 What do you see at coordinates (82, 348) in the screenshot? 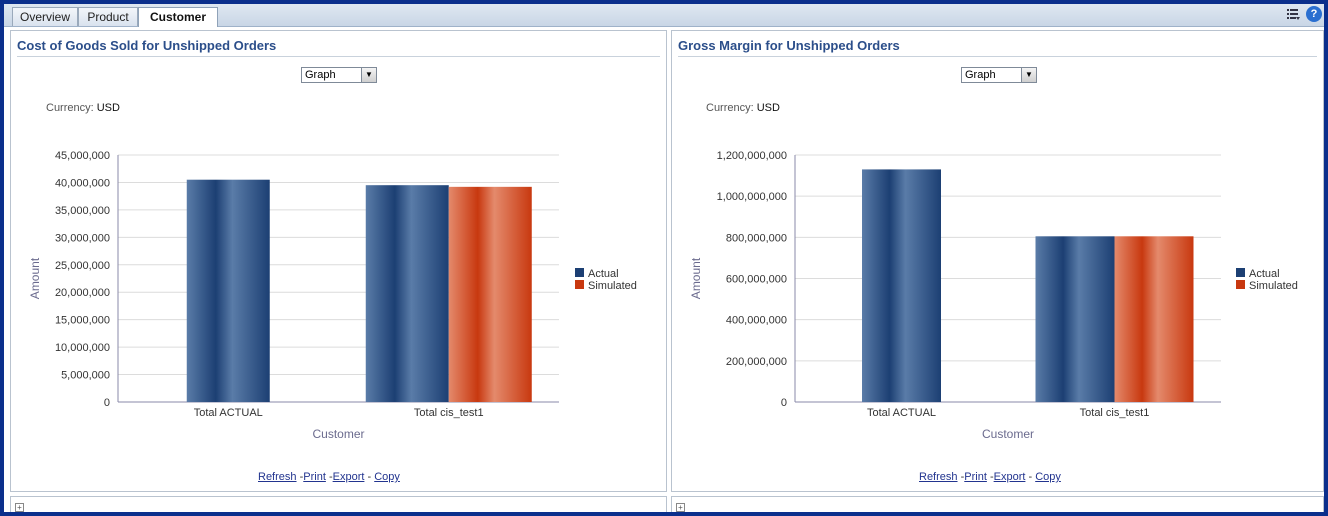
I see `y-tick-label: 10,000,000` at bounding box center [82, 348].